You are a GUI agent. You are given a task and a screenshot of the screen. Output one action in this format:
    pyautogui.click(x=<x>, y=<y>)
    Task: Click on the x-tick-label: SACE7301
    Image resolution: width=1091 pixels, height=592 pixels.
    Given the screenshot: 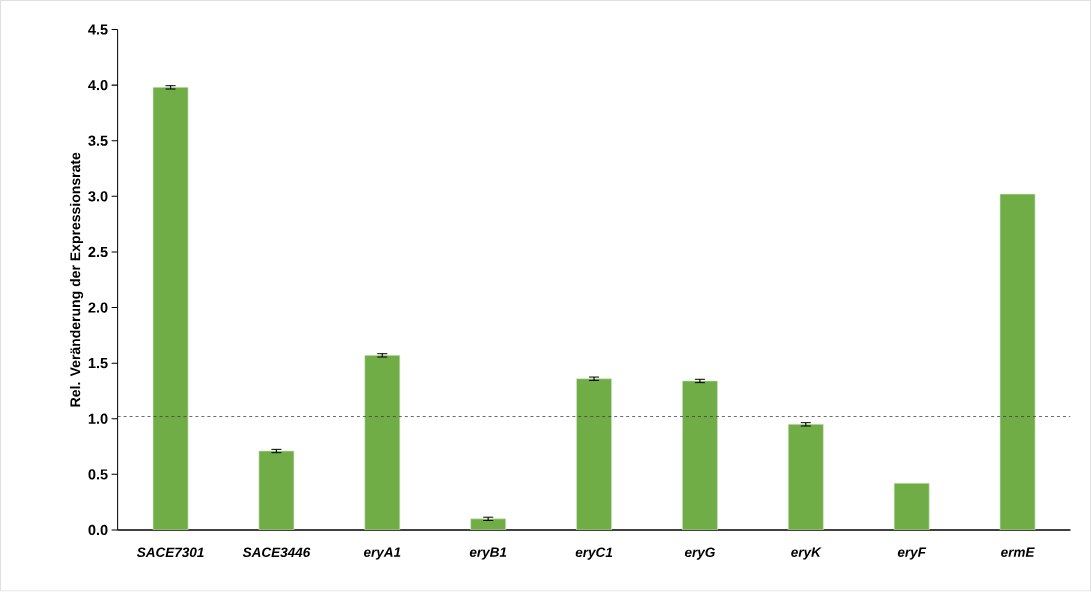 What is the action you would take?
    pyautogui.click(x=170, y=552)
    